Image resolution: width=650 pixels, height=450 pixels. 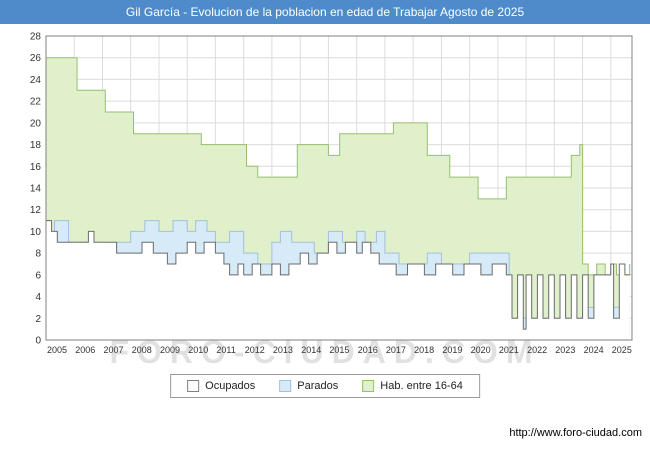 What do you see at coordinates (424, 350) in the screenshot?
I see `svg-text: 2018` at bounding box center [424, 350].